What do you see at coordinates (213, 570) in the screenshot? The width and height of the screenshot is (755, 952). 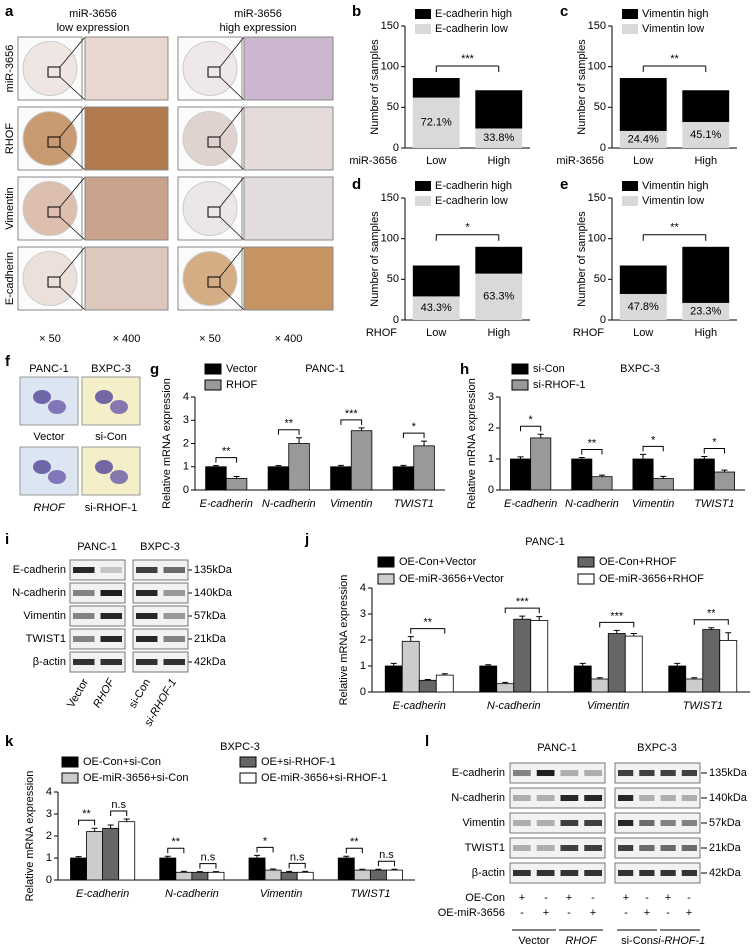 I see `size-label: 135kDa` at bounding box center [213, 570].